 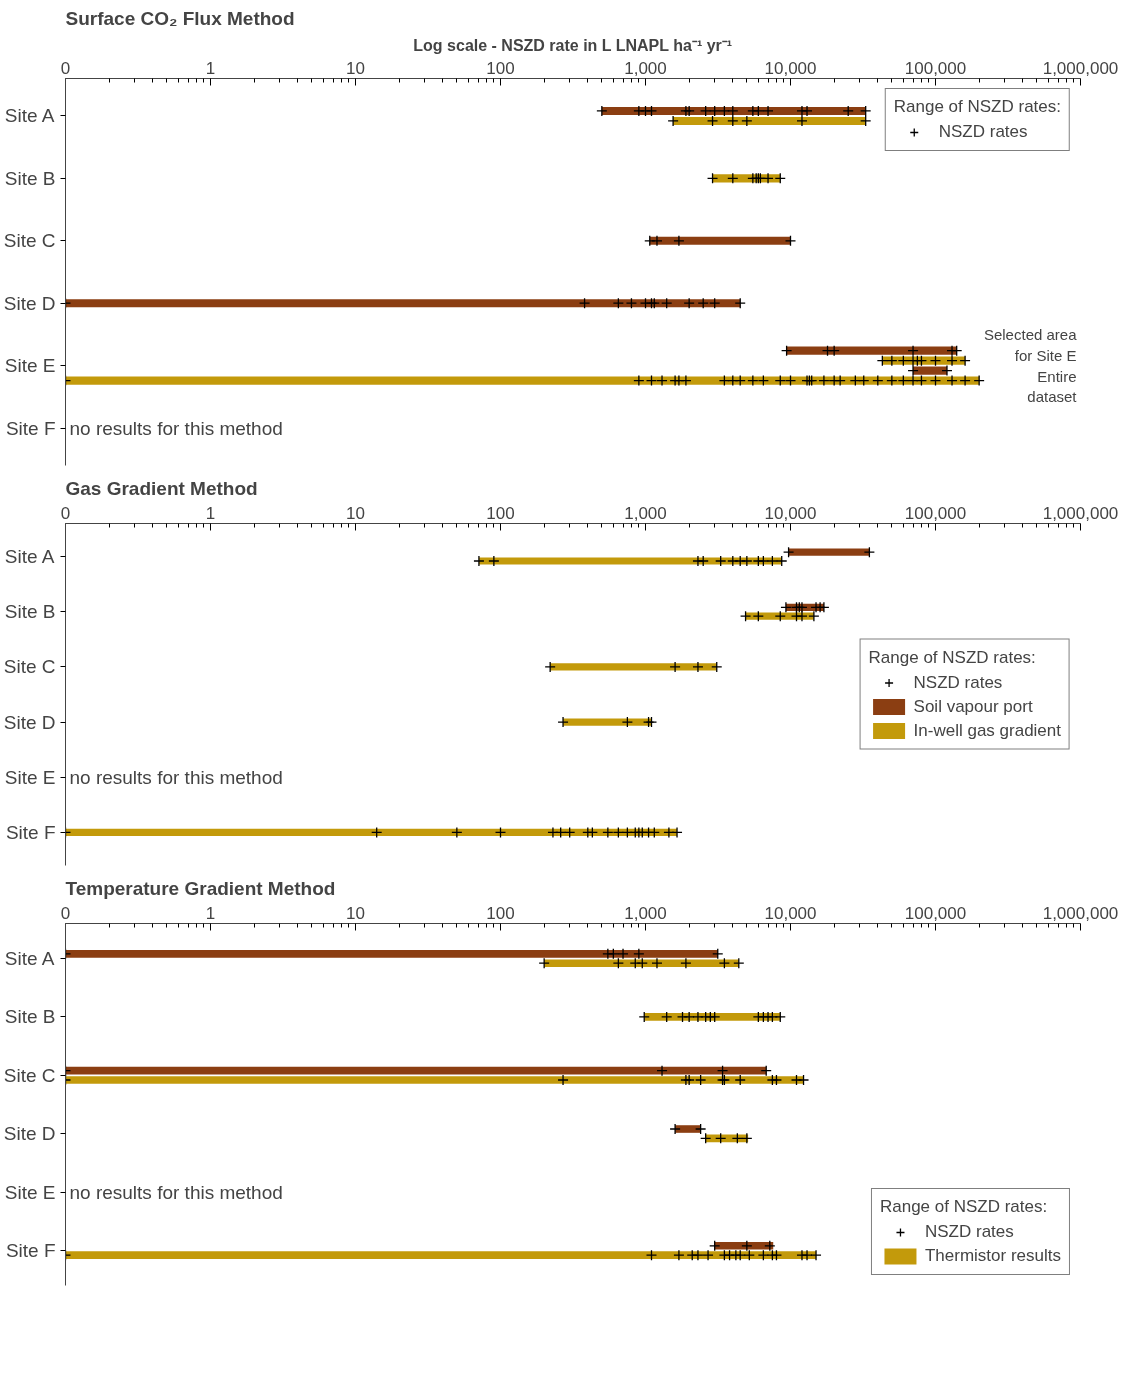 I want to click on annotation: Entire dataset, so click(x=1052, y=386).